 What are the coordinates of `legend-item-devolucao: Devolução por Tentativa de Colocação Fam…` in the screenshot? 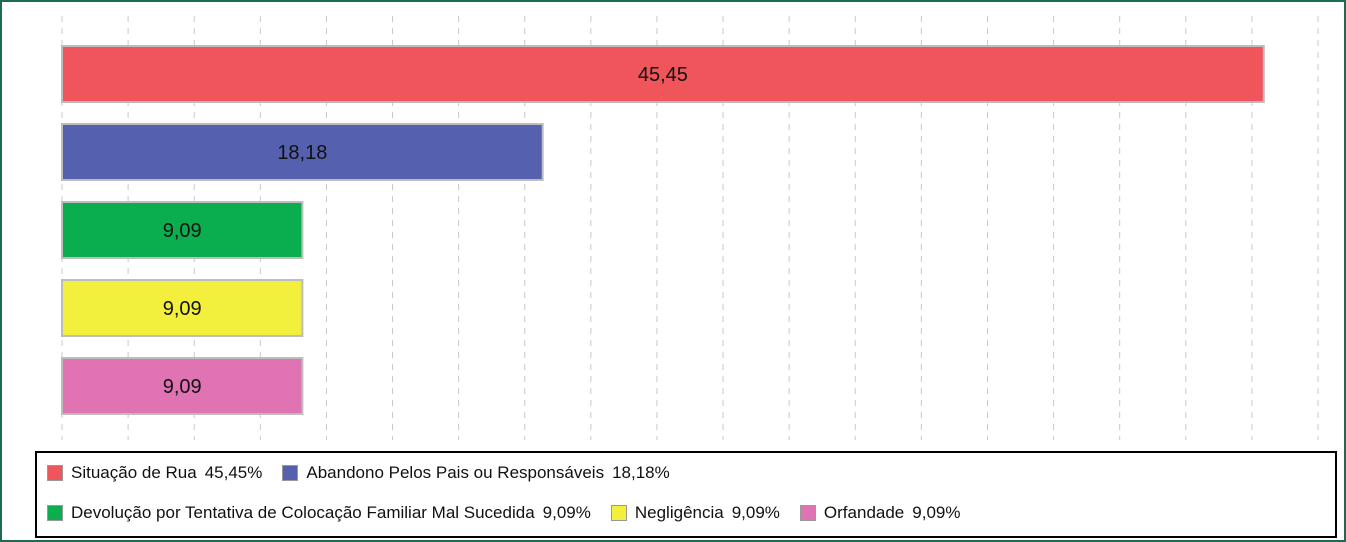 It's located at (319, 513).